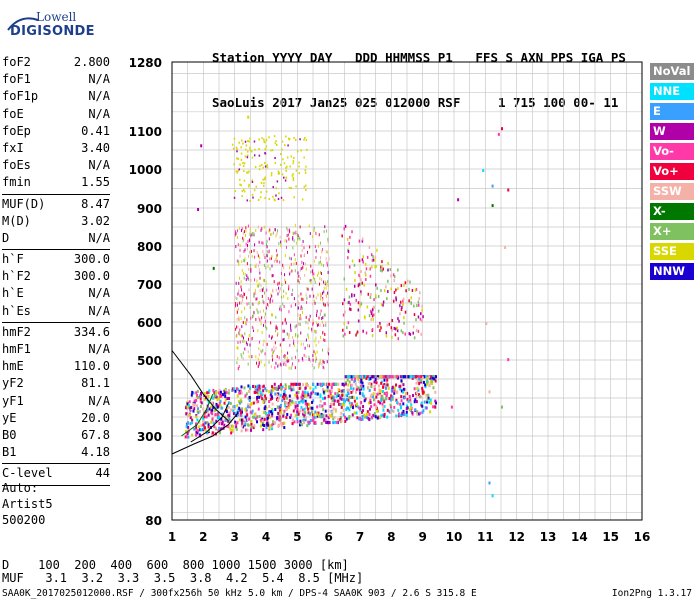 This screenshot has width=700, height=600. Describe the element at coordinates (172, 537) in the screenshot. I see `x-tick-label: 1` at that location.